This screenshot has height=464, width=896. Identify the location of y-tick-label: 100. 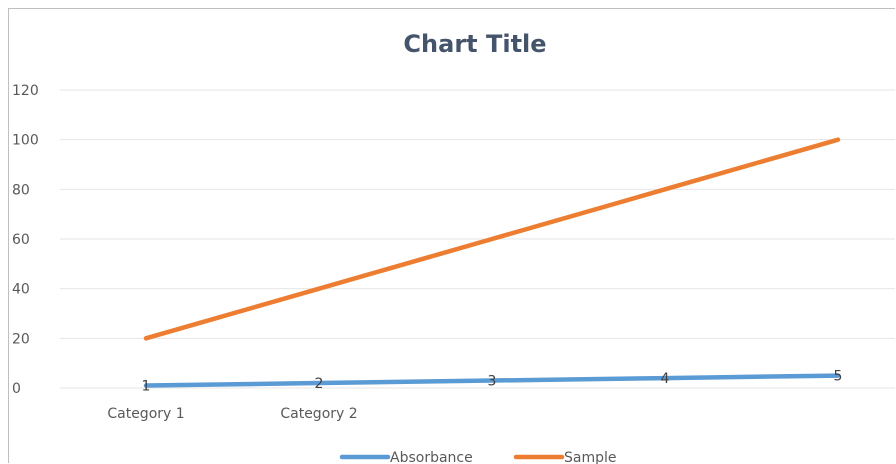
(25, 141).